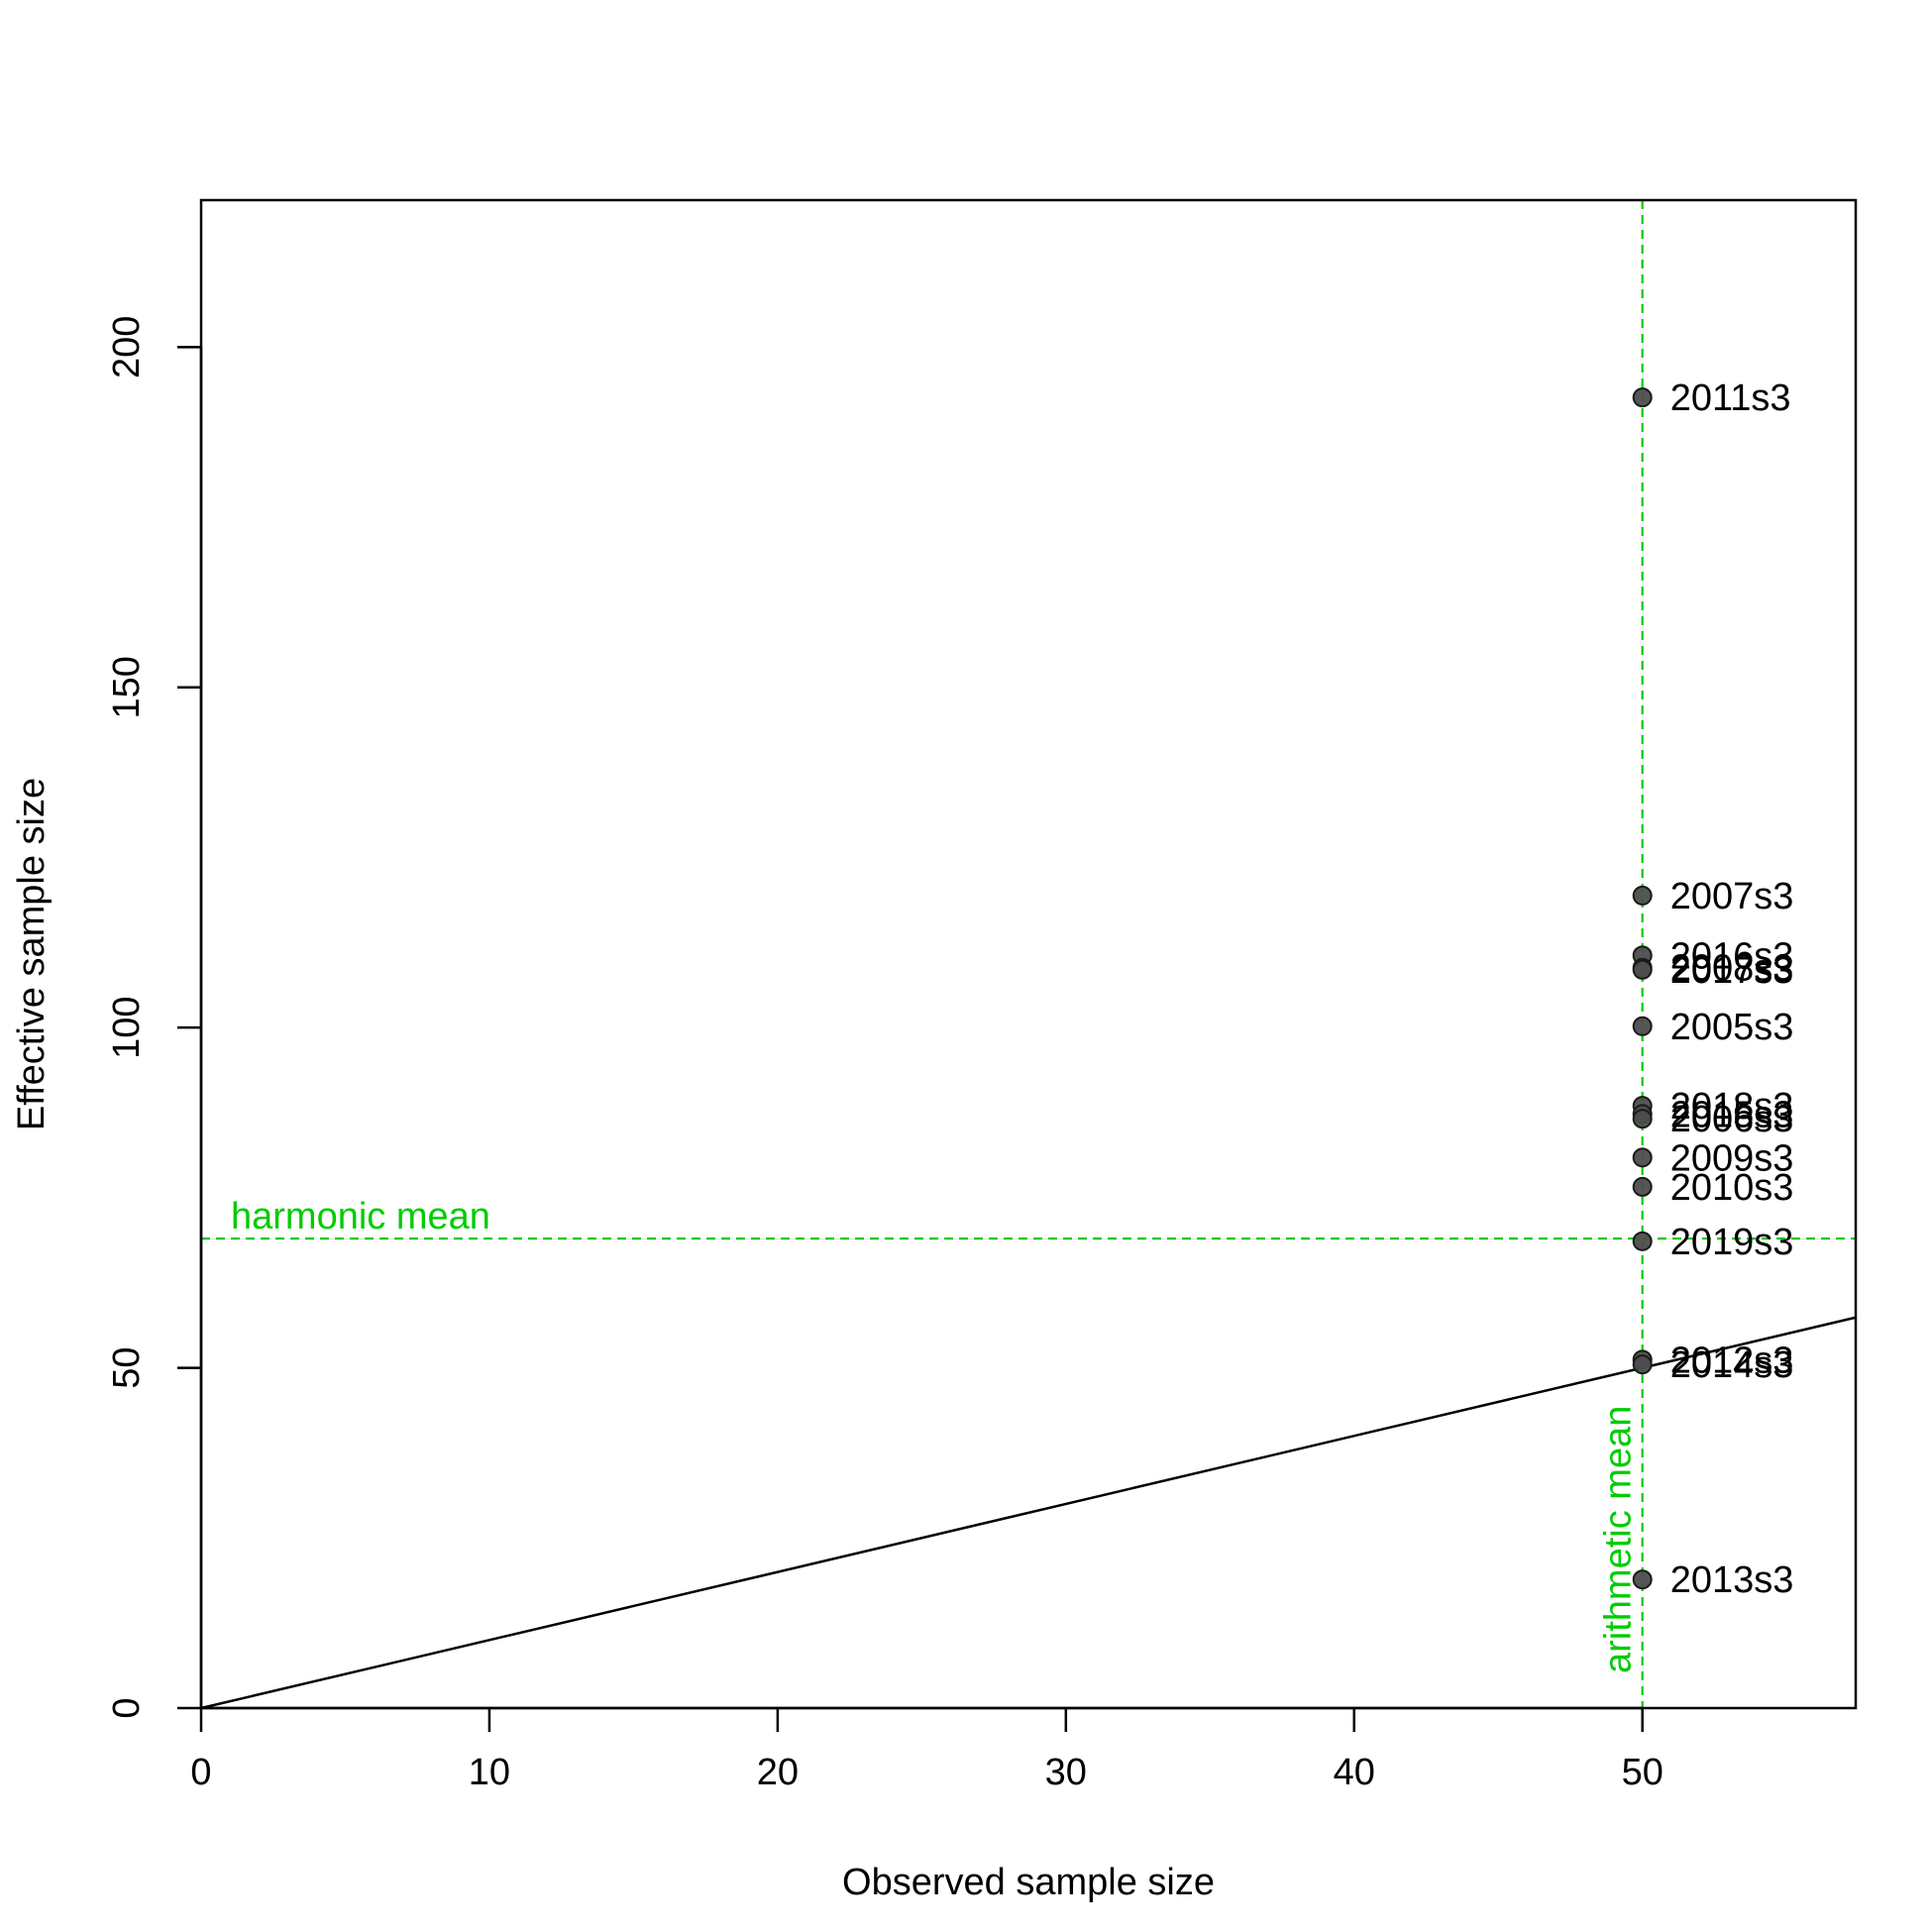 This screenshot has width=1932, height=1932. Describe the element at coordinates (1355, 1773) in the screenshot. I see `x-tick-label: 40` at that location.